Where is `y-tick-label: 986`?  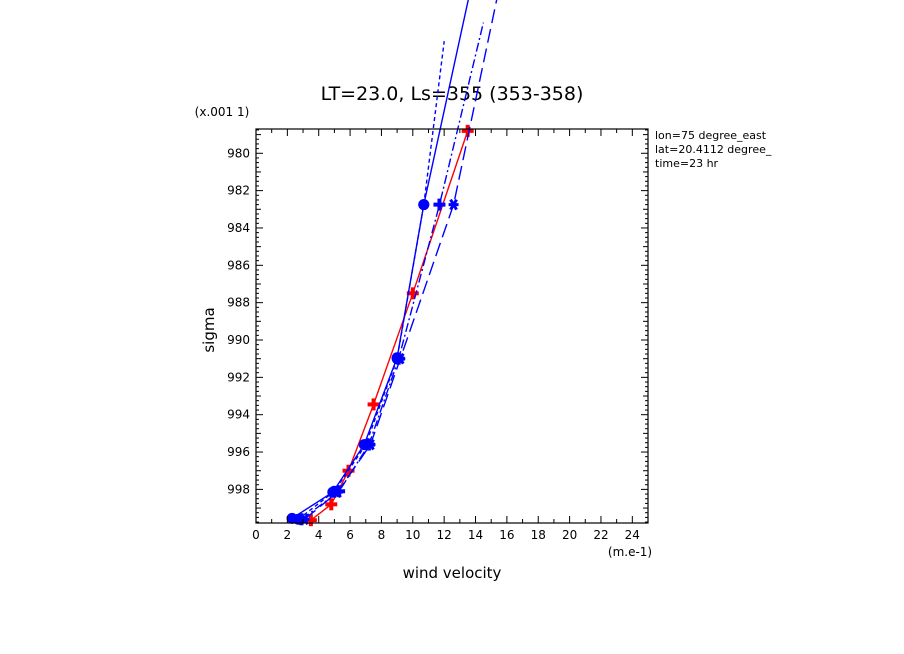 y-tick-label: 986 is located at coordinates (238, 265).